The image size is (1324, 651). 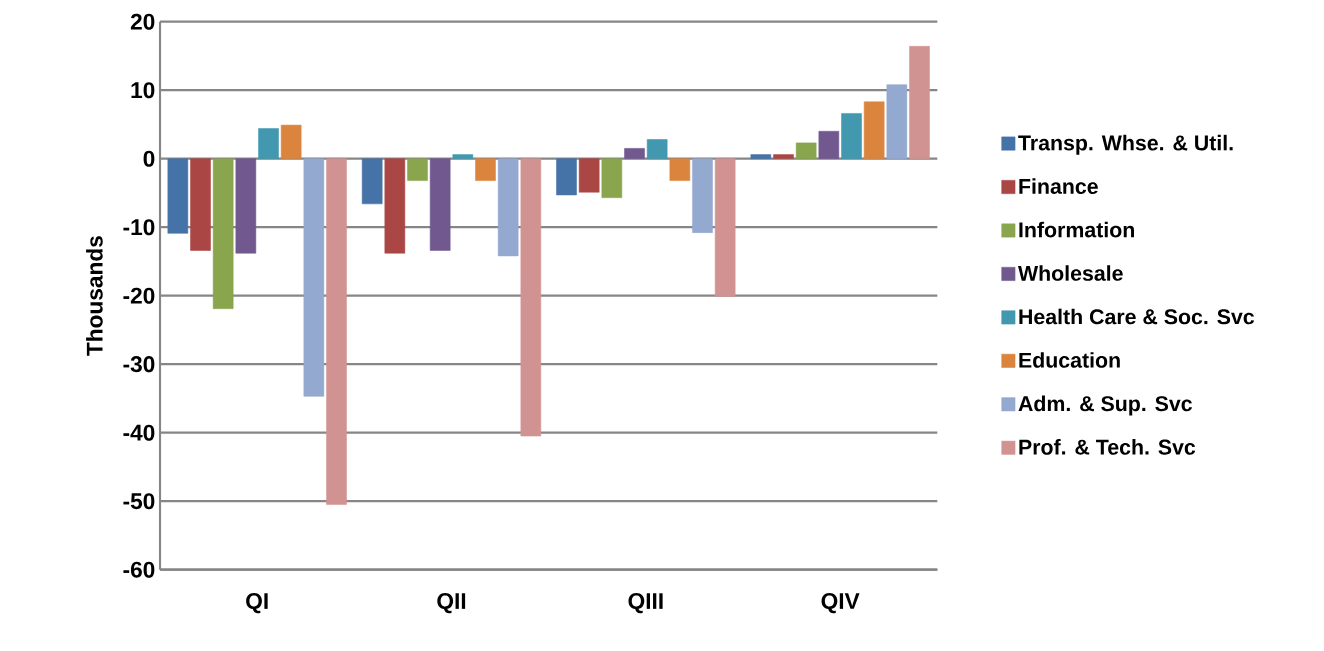 I want to click on x-tick-label: QIII, so click(x=645, y=603).